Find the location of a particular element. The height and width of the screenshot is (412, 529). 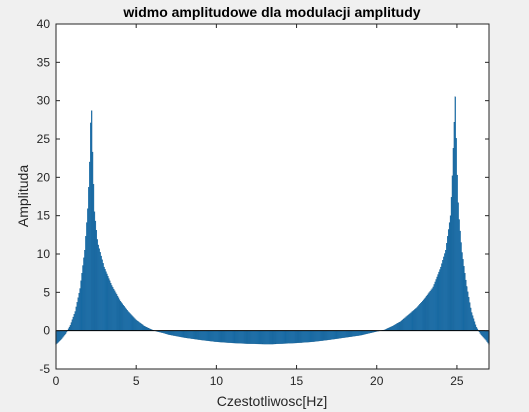

x-tick-label: 15 is located at coordinates (297, 381).